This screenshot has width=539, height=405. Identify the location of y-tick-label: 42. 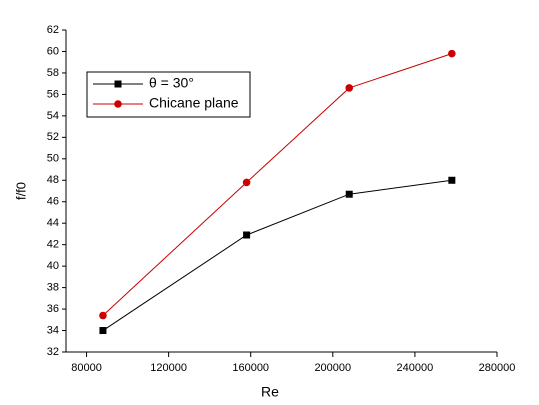
(53, 245).